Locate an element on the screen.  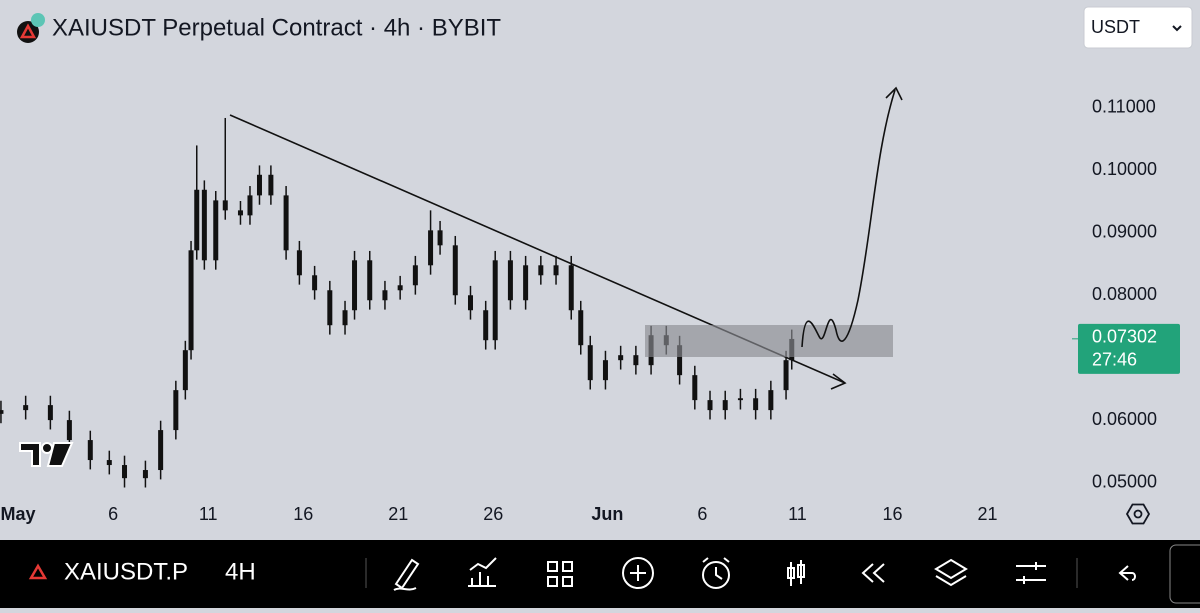
x-tick-label: 26 is located at coordinates (493, 514).